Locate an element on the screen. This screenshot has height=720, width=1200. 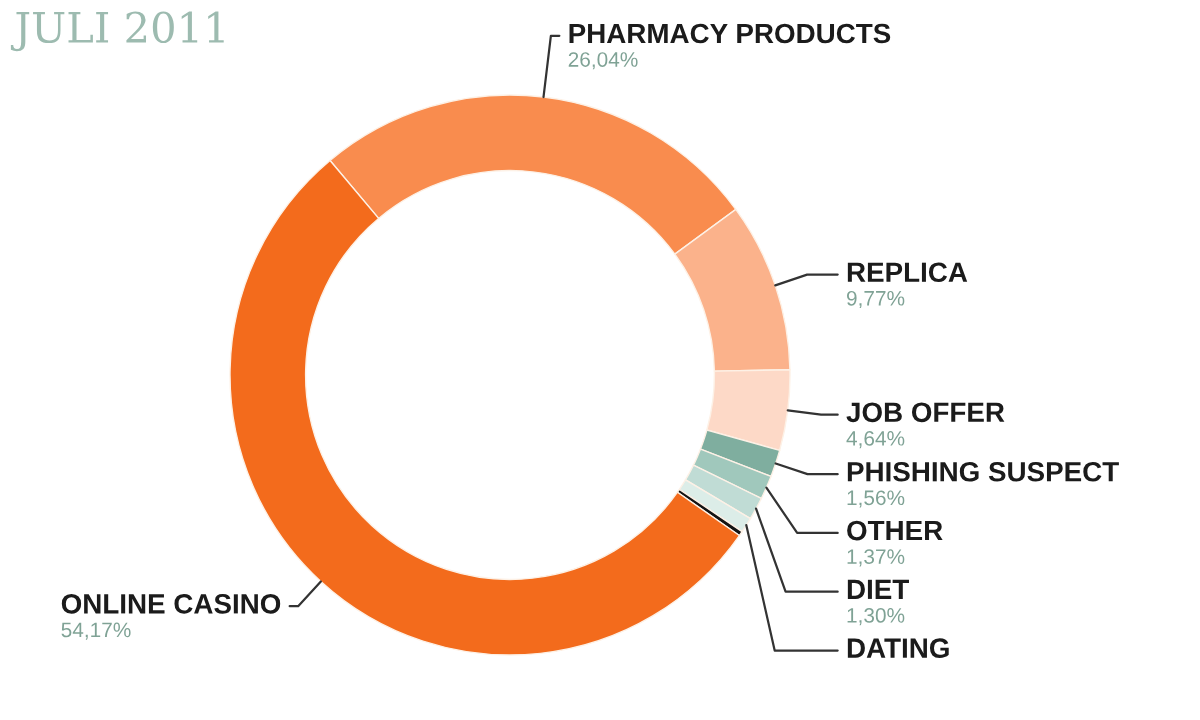
data-label: 1,30% is located at coordinates (876, 617).